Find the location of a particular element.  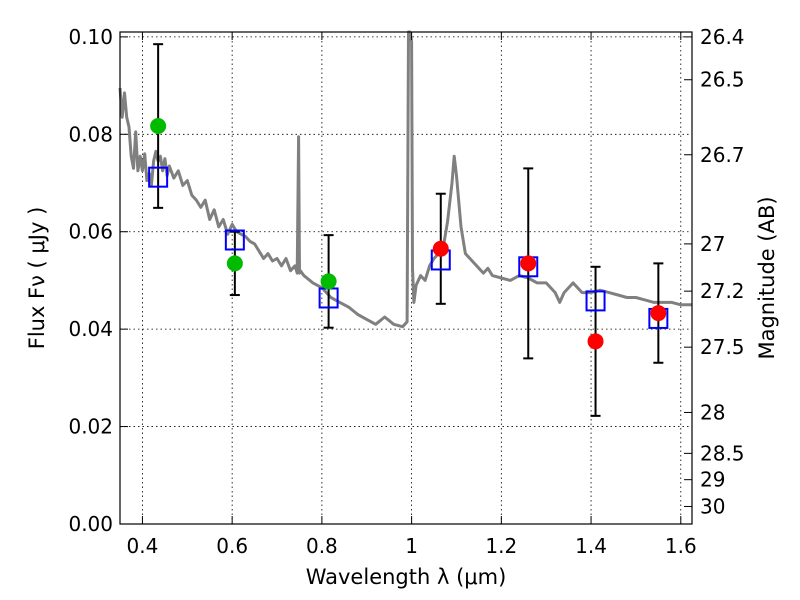

x-tick-label: 1.4 is located at coordinates (591, 546).